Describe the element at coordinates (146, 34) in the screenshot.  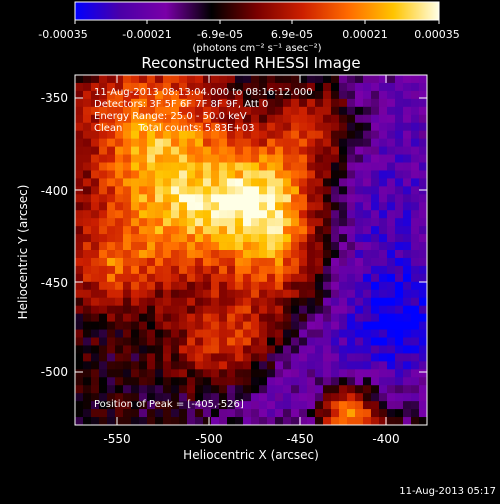
I see `colorbar-tick-label: -0.00021` at that location.